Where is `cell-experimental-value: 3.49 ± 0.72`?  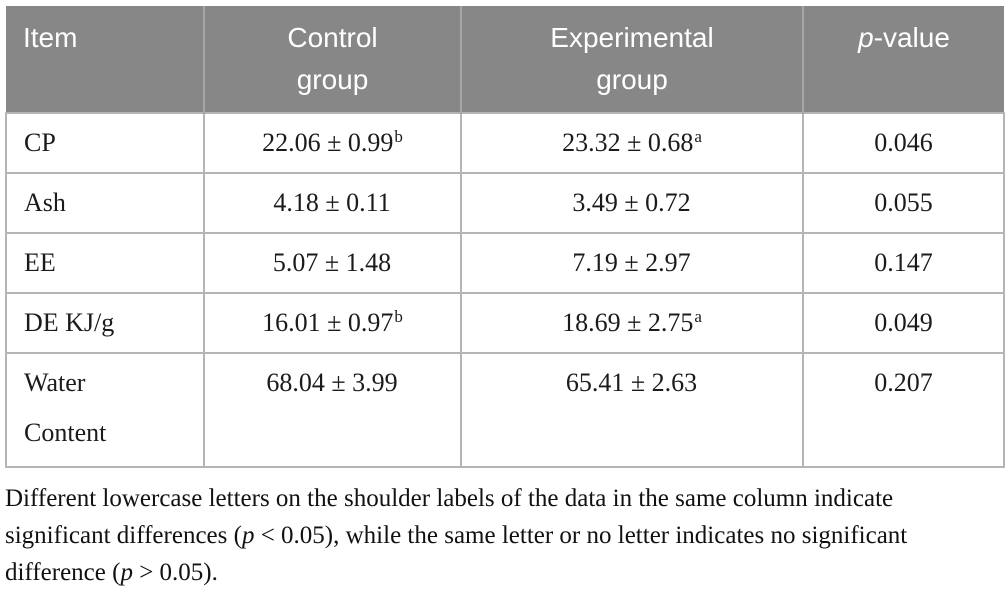 cell-experimental-value: 3.49 ± 0.72 is located at coordinates (632, 203).